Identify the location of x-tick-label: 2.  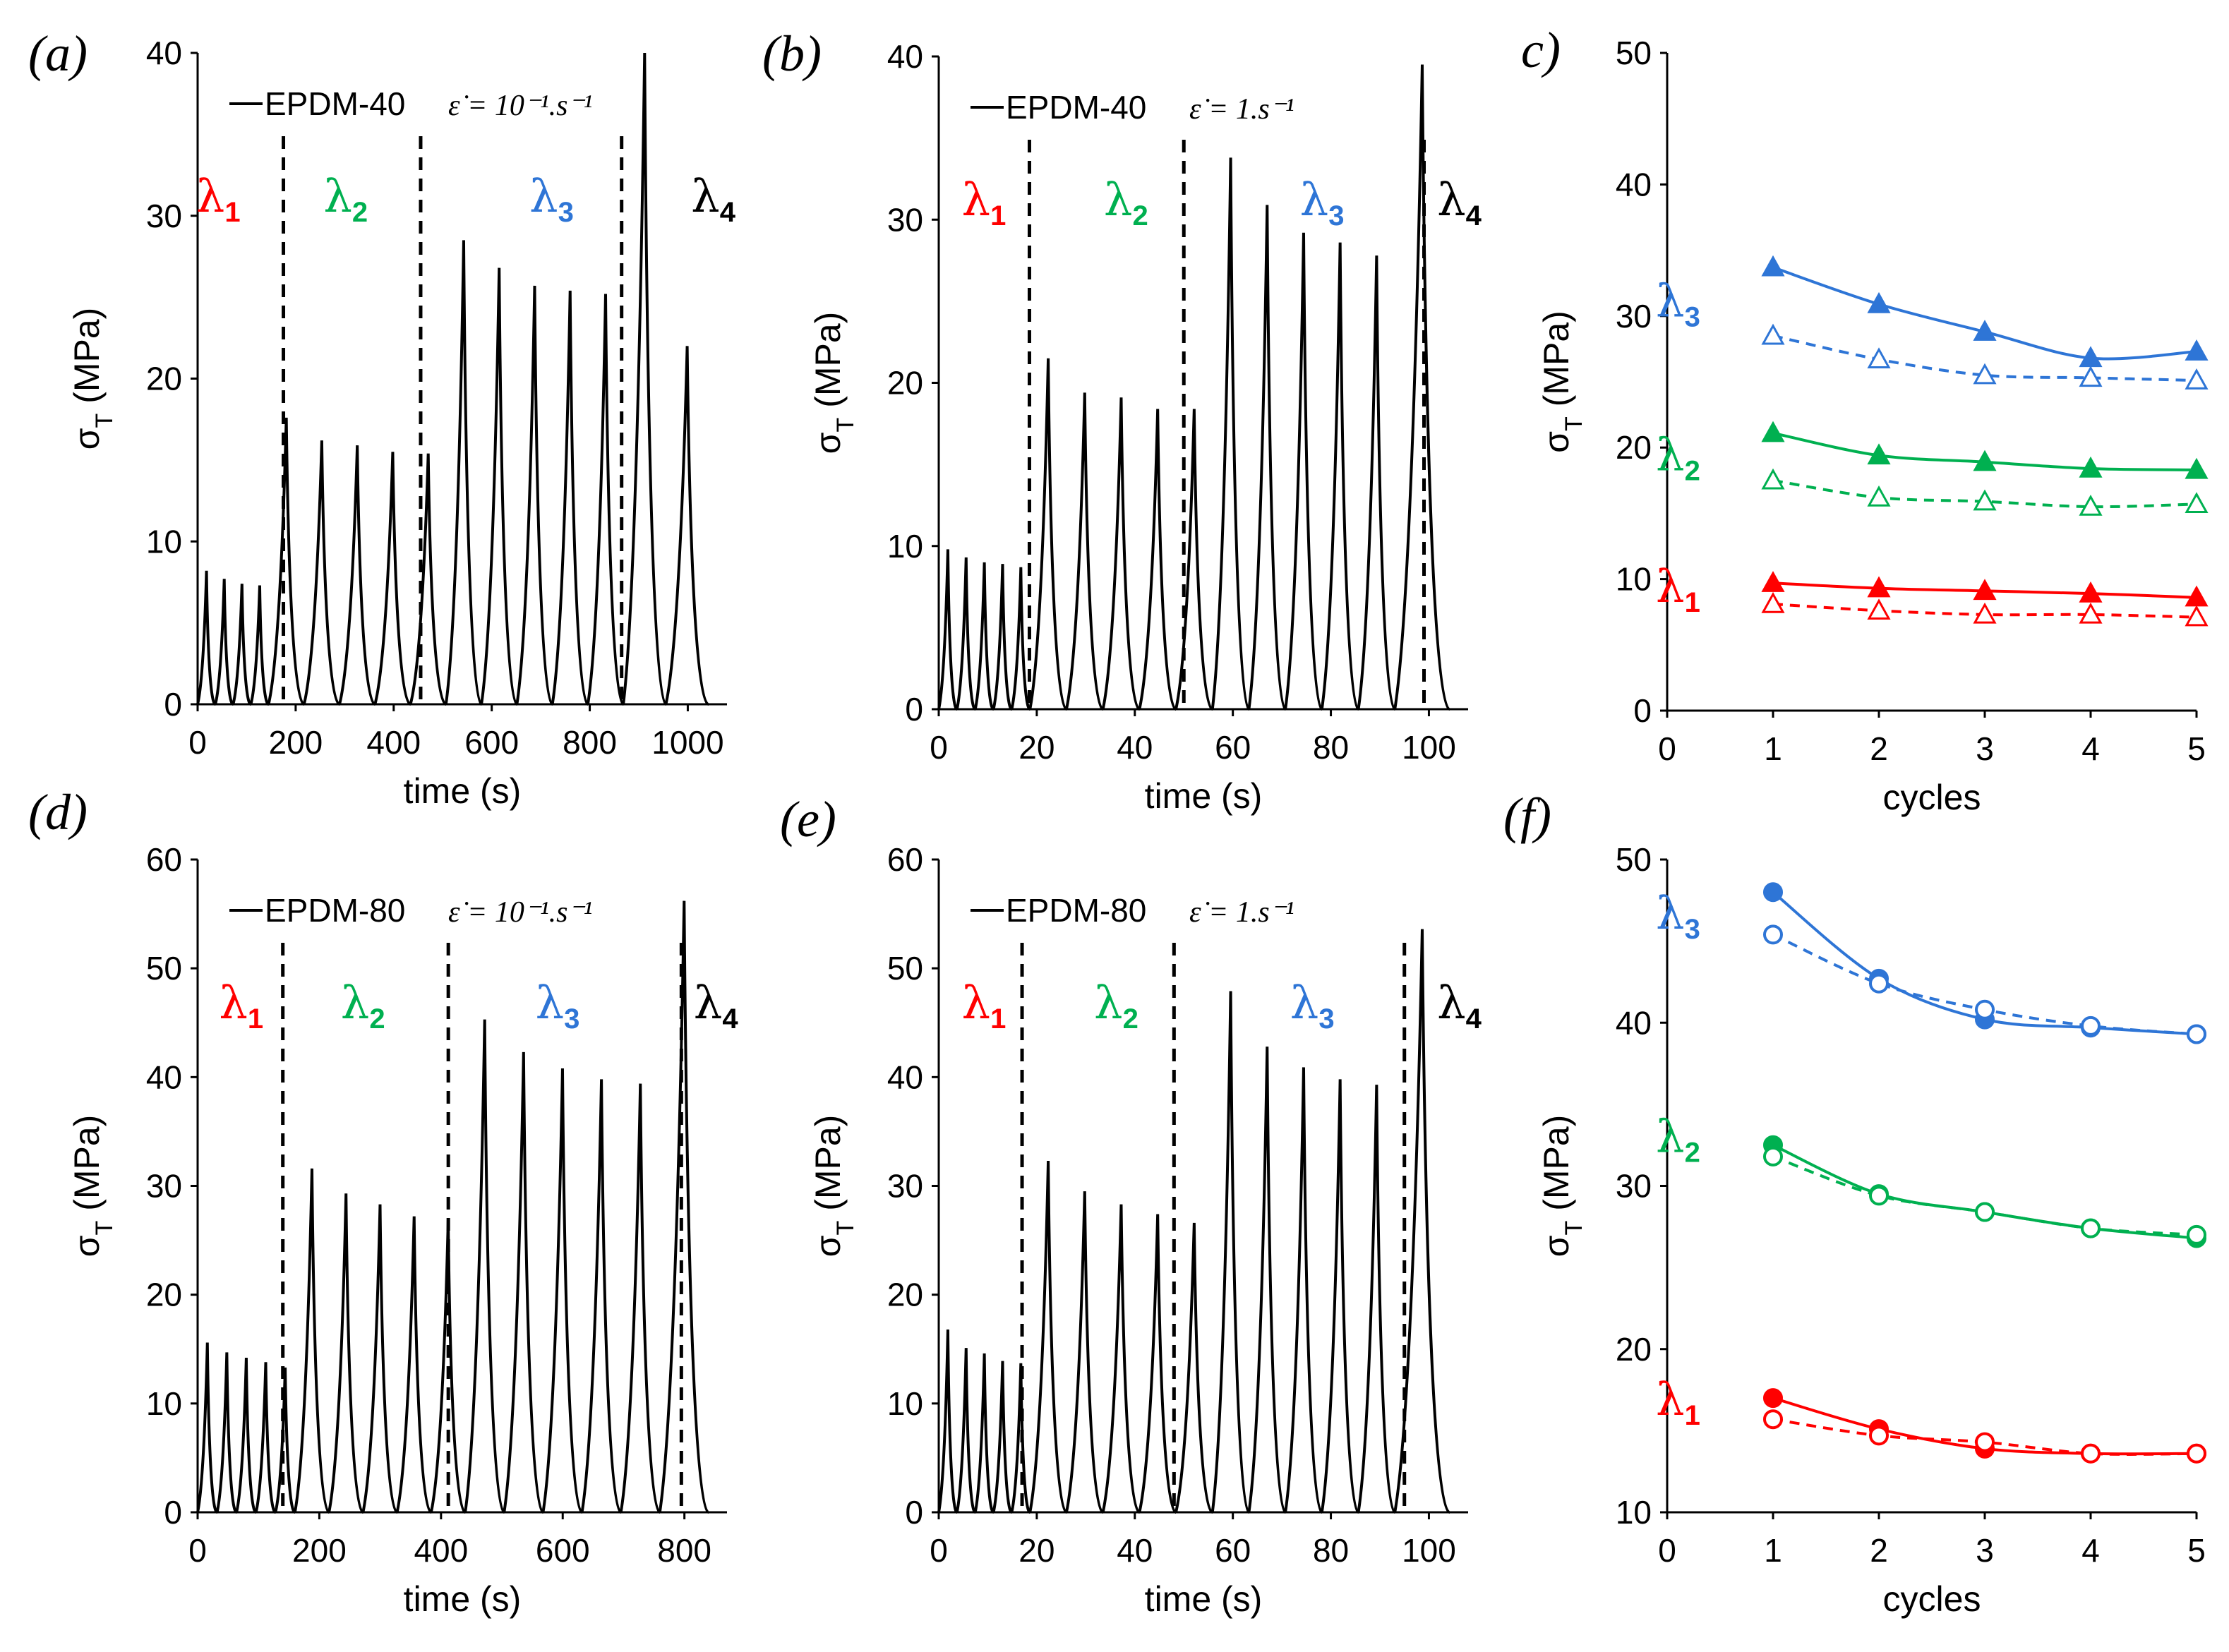
(1879, 1550).